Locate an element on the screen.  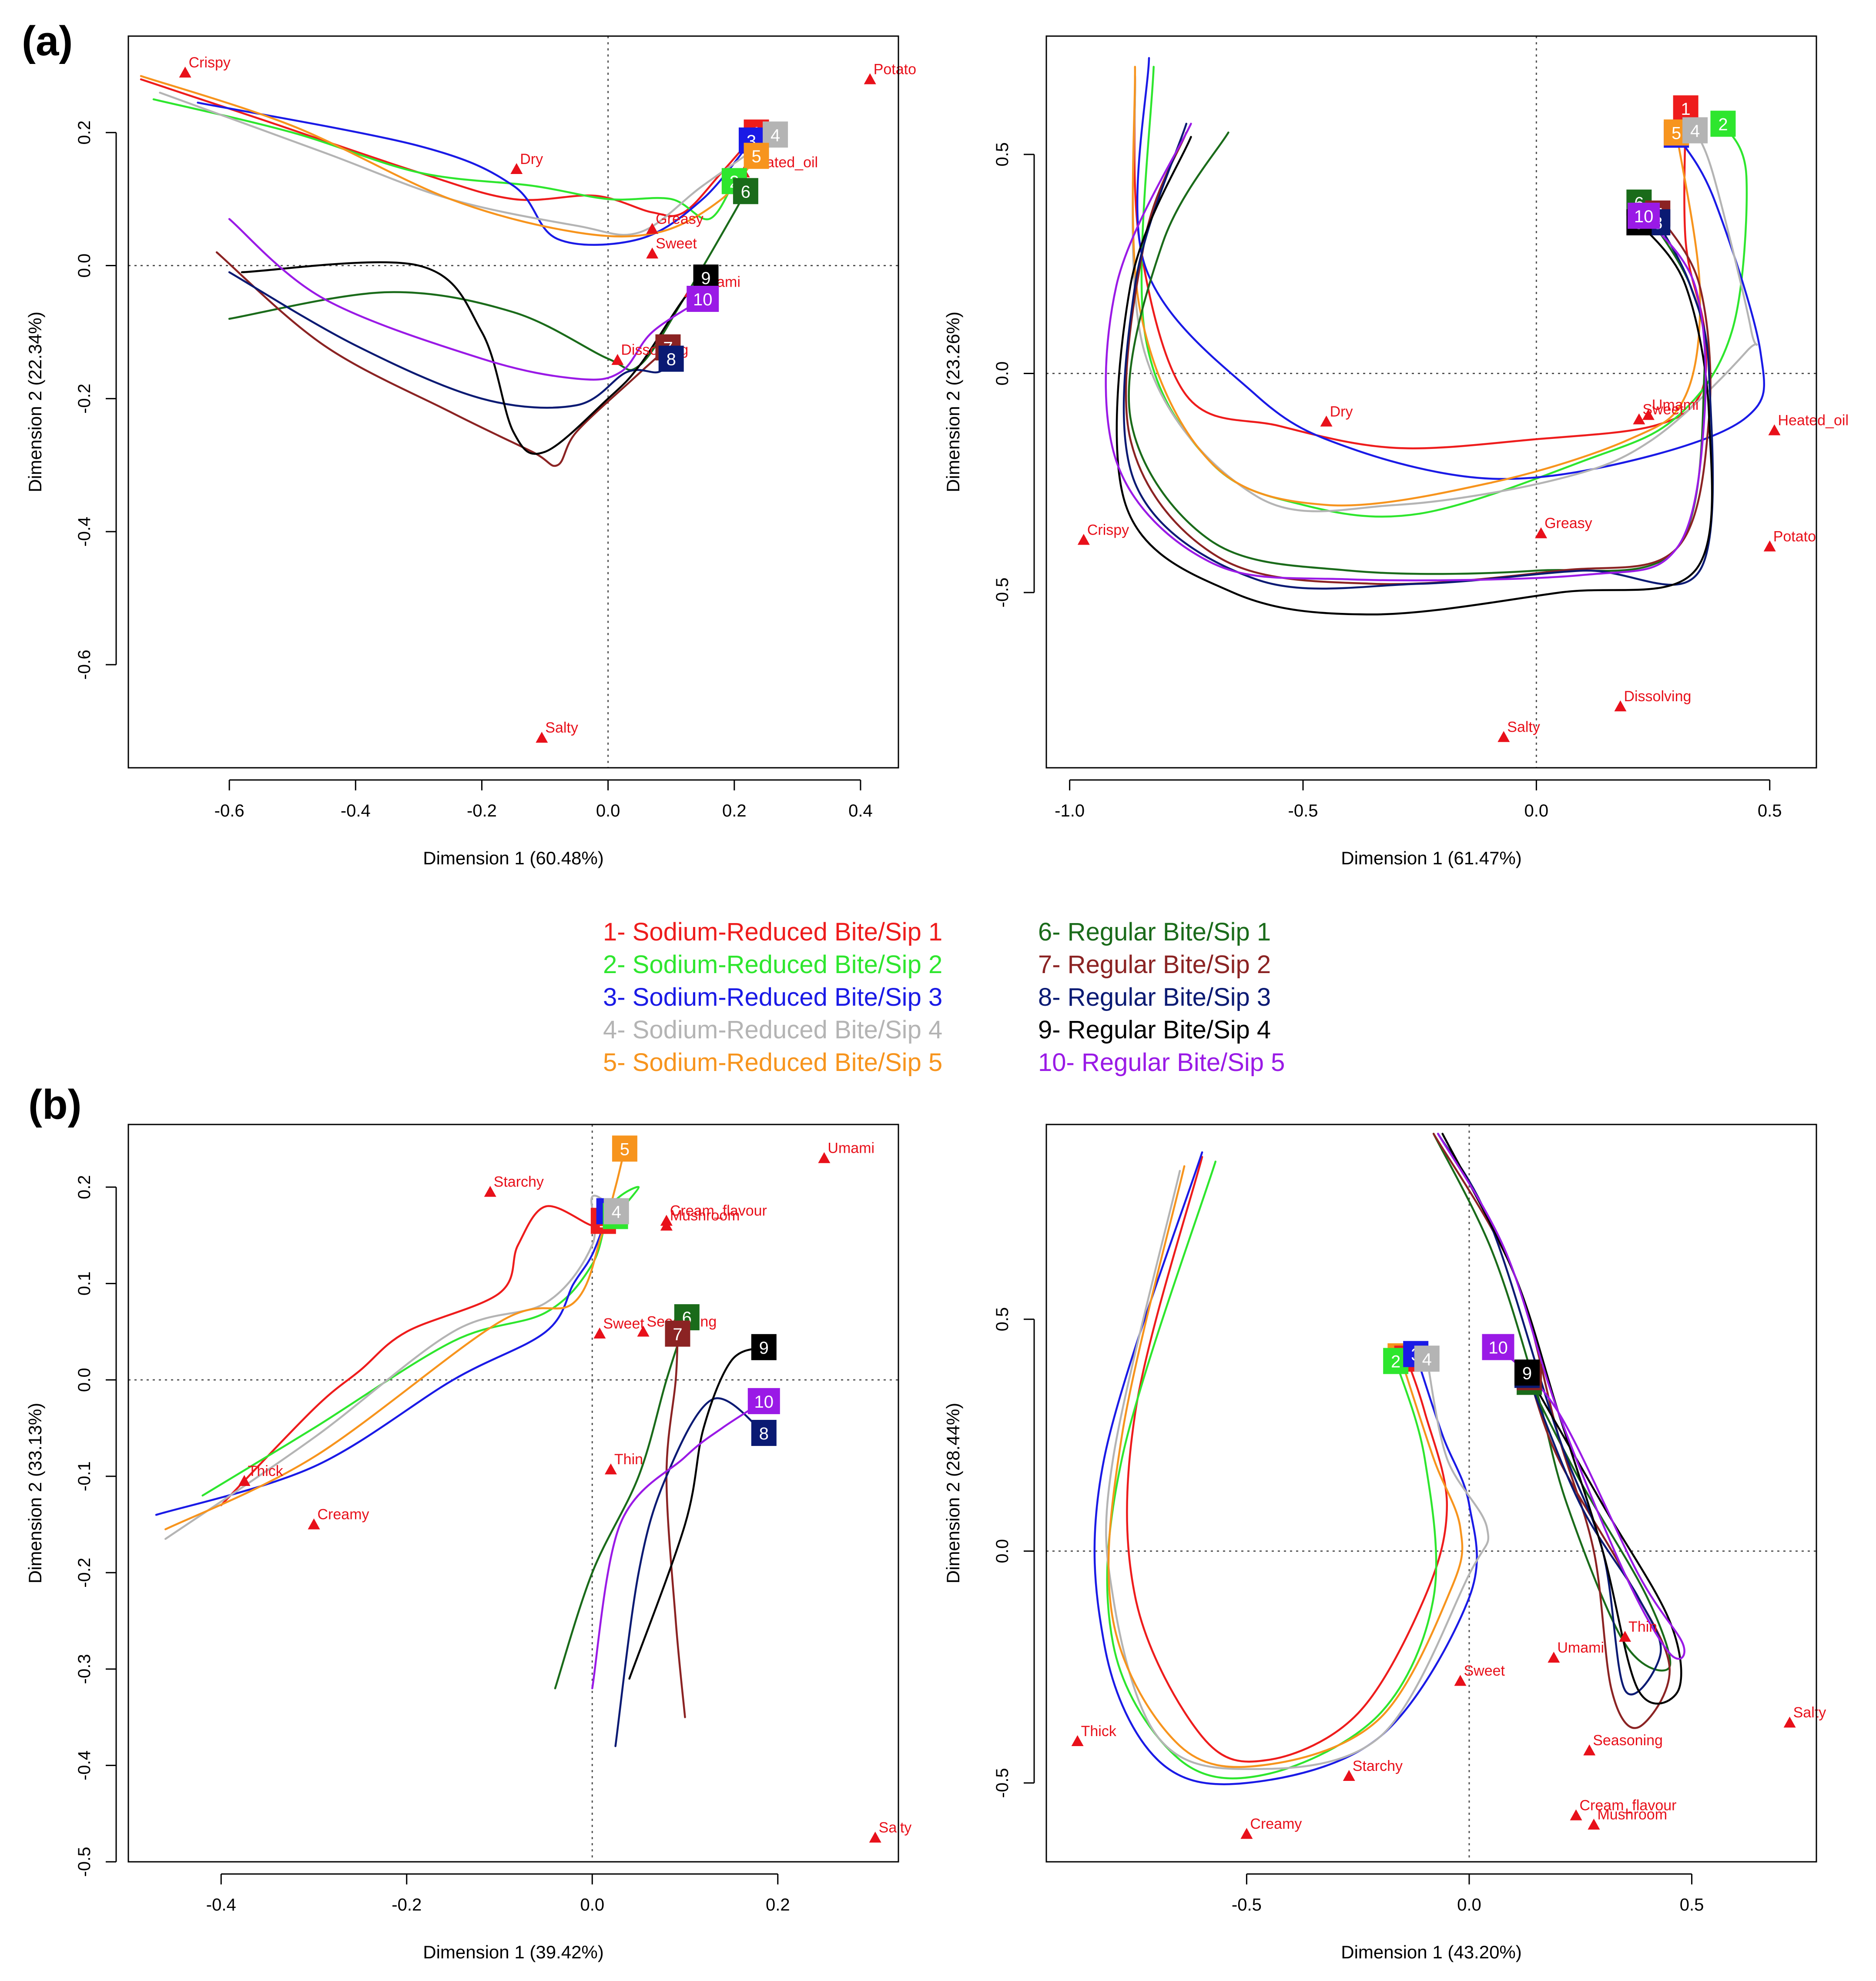
x-tick-label: -1.0 is located at coordinates (1070, 810).